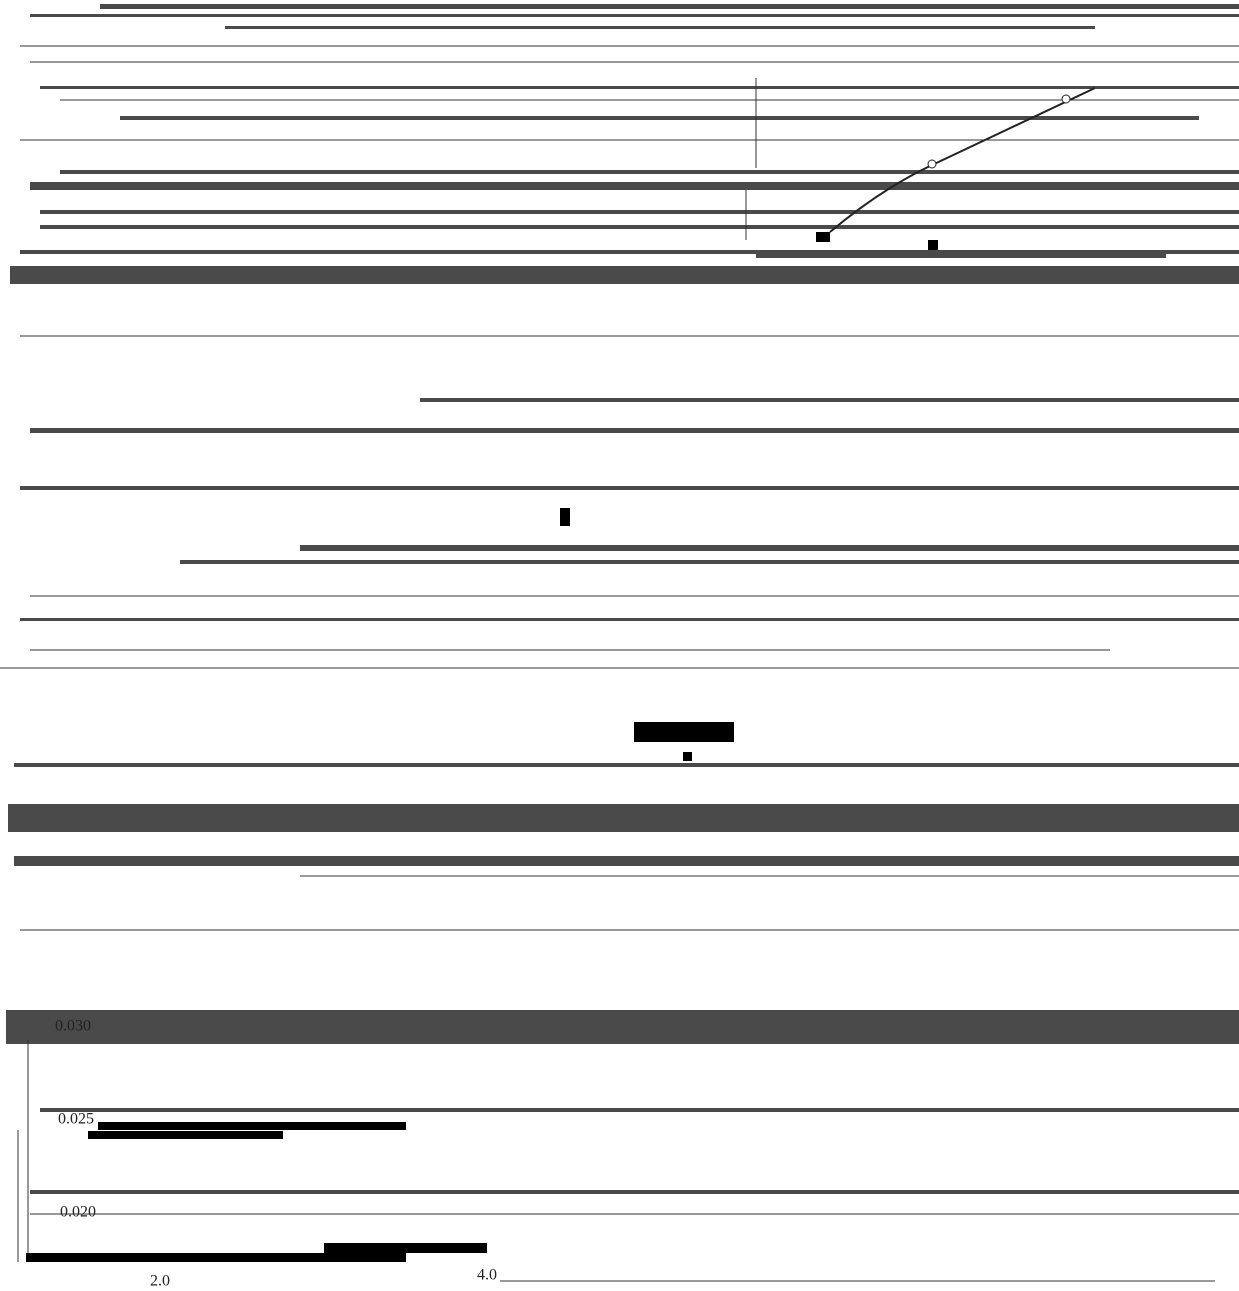  I want to click on y-tick-label: 0.020, so click(78, 1212).